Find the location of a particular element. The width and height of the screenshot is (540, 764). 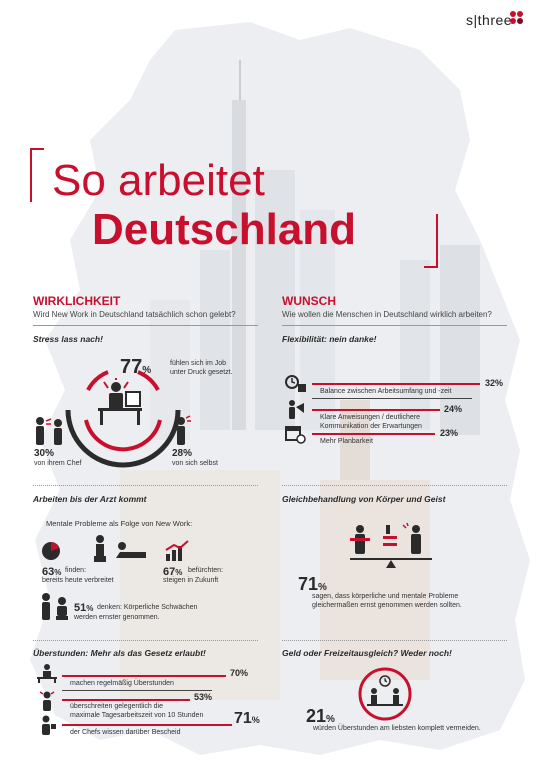

geld-title: Geld oder Freizeitausgleich? Weder noch! is located at coordinates (367, 653).